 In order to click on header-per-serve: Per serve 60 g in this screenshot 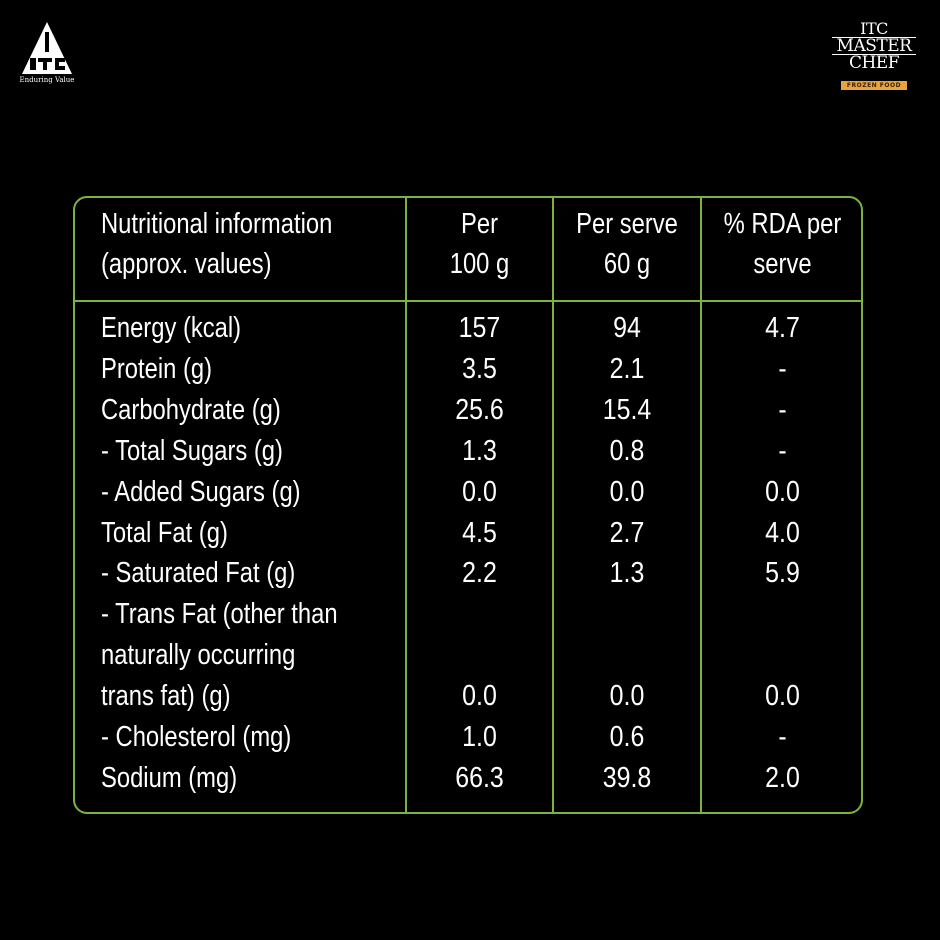, I will do `click(627, 244)`.